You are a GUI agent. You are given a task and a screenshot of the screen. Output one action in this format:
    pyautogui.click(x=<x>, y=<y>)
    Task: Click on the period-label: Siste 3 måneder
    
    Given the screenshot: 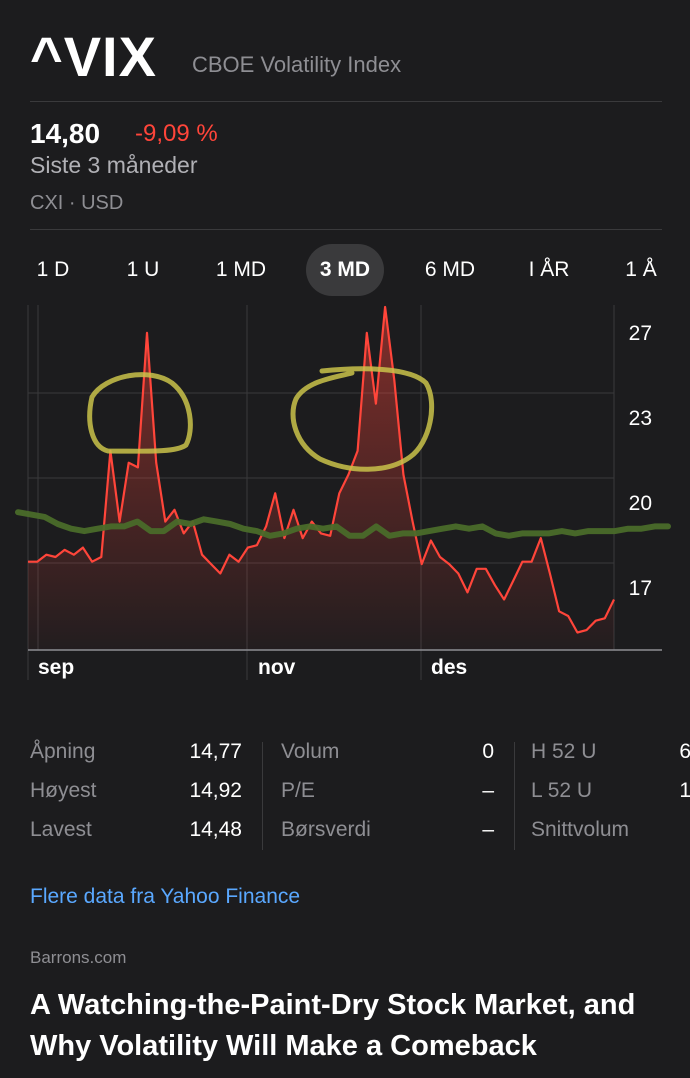 What is the action you would take?
    pyautogui.click(x=114, y=165)
    